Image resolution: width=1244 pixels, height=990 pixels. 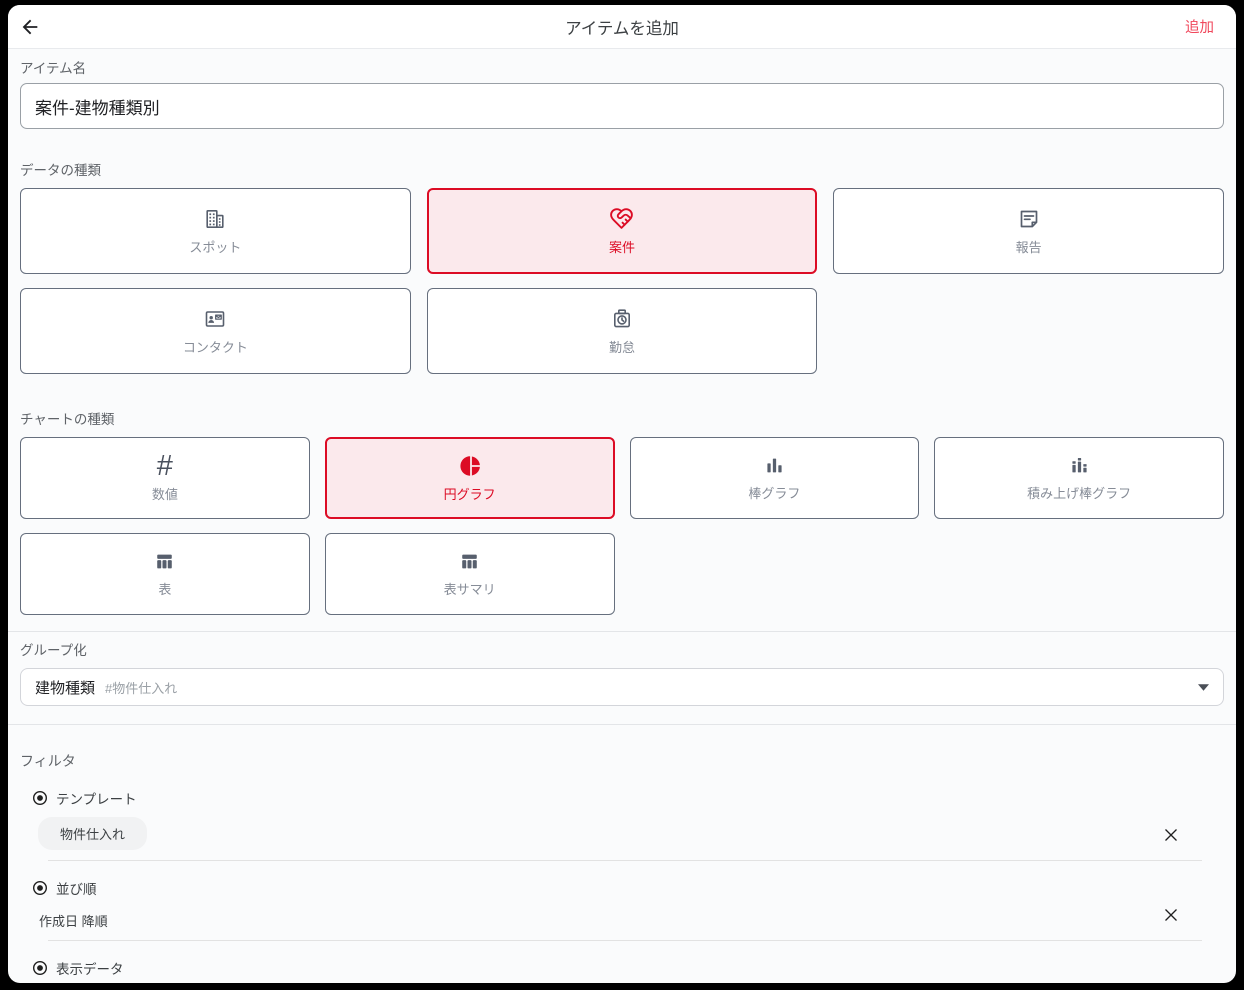 I want to click on data-type-label: コンタクト, so click(x=215, y=347).